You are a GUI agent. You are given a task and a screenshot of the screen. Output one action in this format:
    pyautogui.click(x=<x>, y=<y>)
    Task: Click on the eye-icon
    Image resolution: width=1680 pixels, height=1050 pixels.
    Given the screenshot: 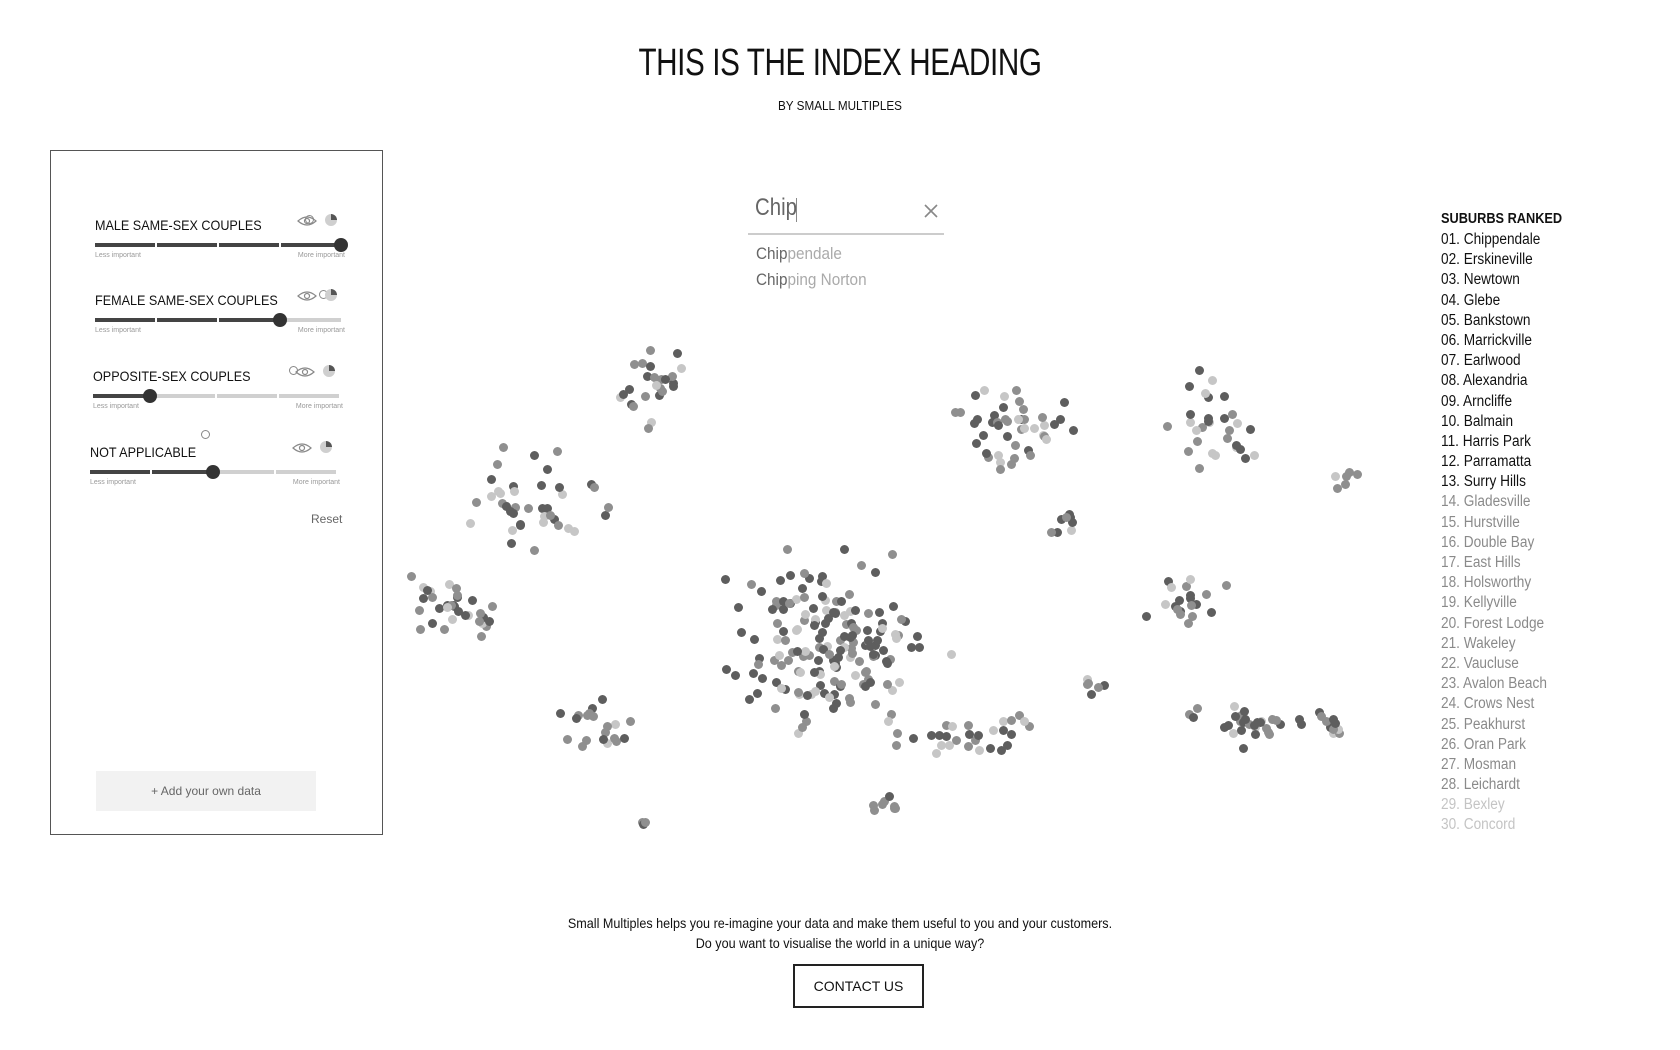 What is the action you would take?
    pyautogui.click(x=307, y=221)
    